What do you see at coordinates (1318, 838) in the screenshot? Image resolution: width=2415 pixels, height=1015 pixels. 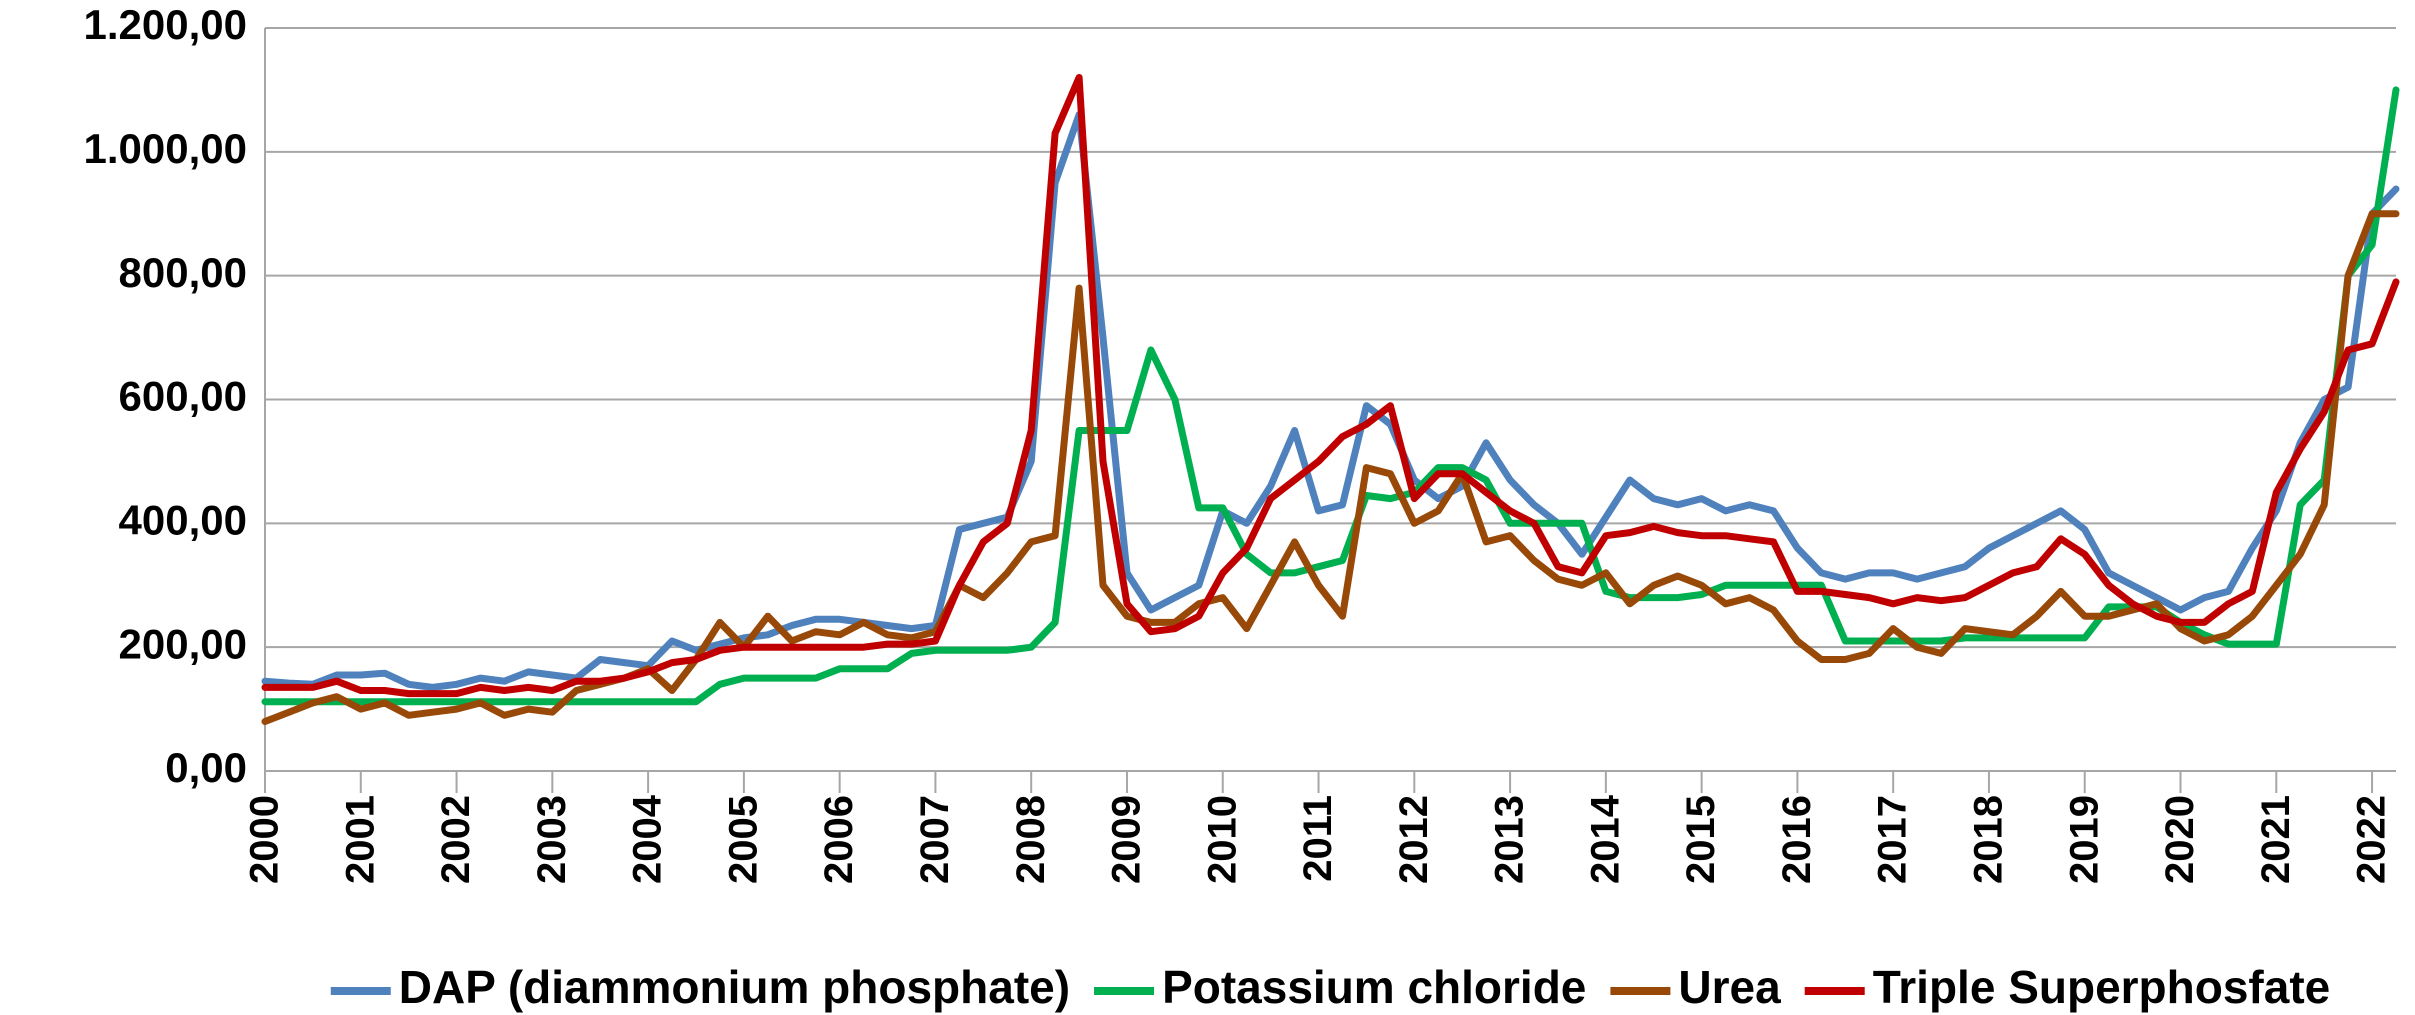 I see `x-tick-label: 2011` at bounding box center [1318, 838].